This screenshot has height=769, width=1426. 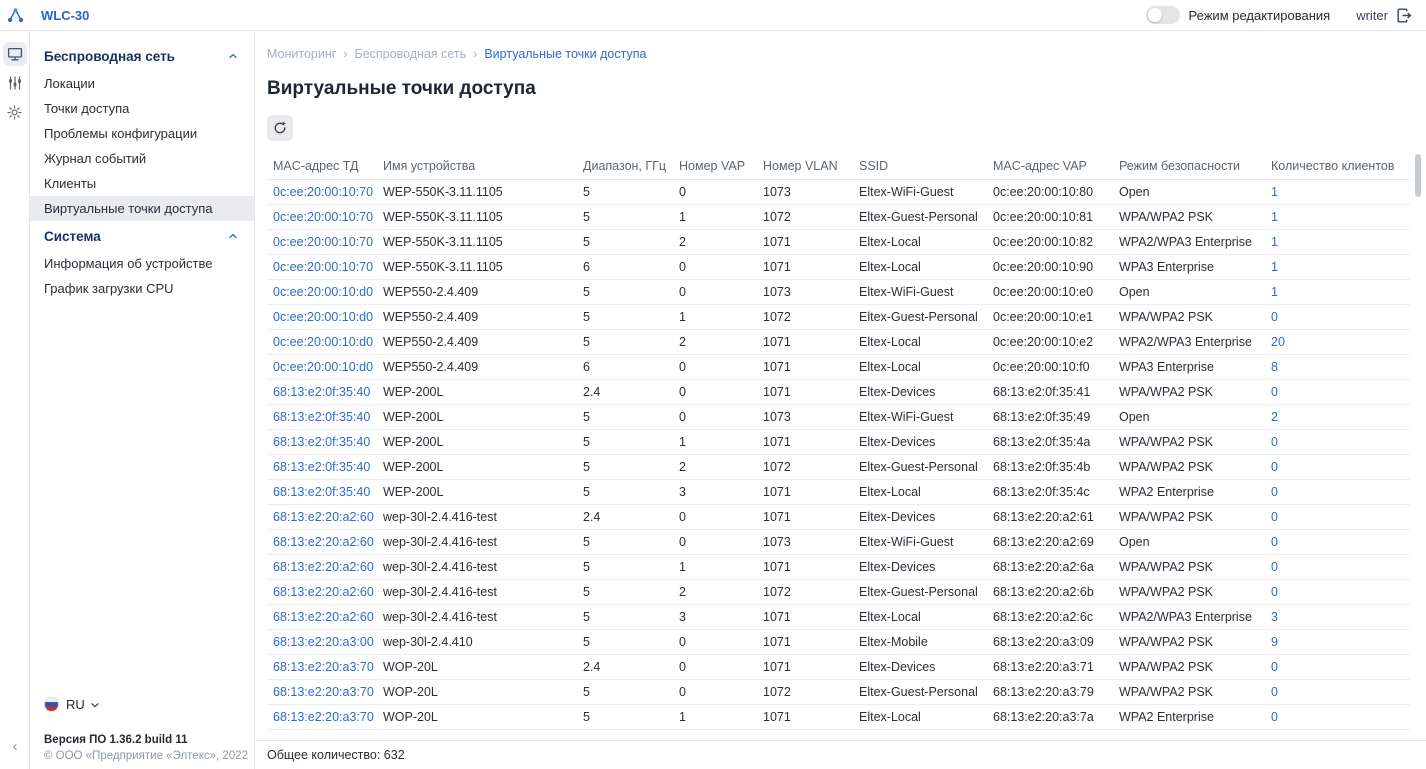 I want to click on refresh-button, so click(x=280, y=128).